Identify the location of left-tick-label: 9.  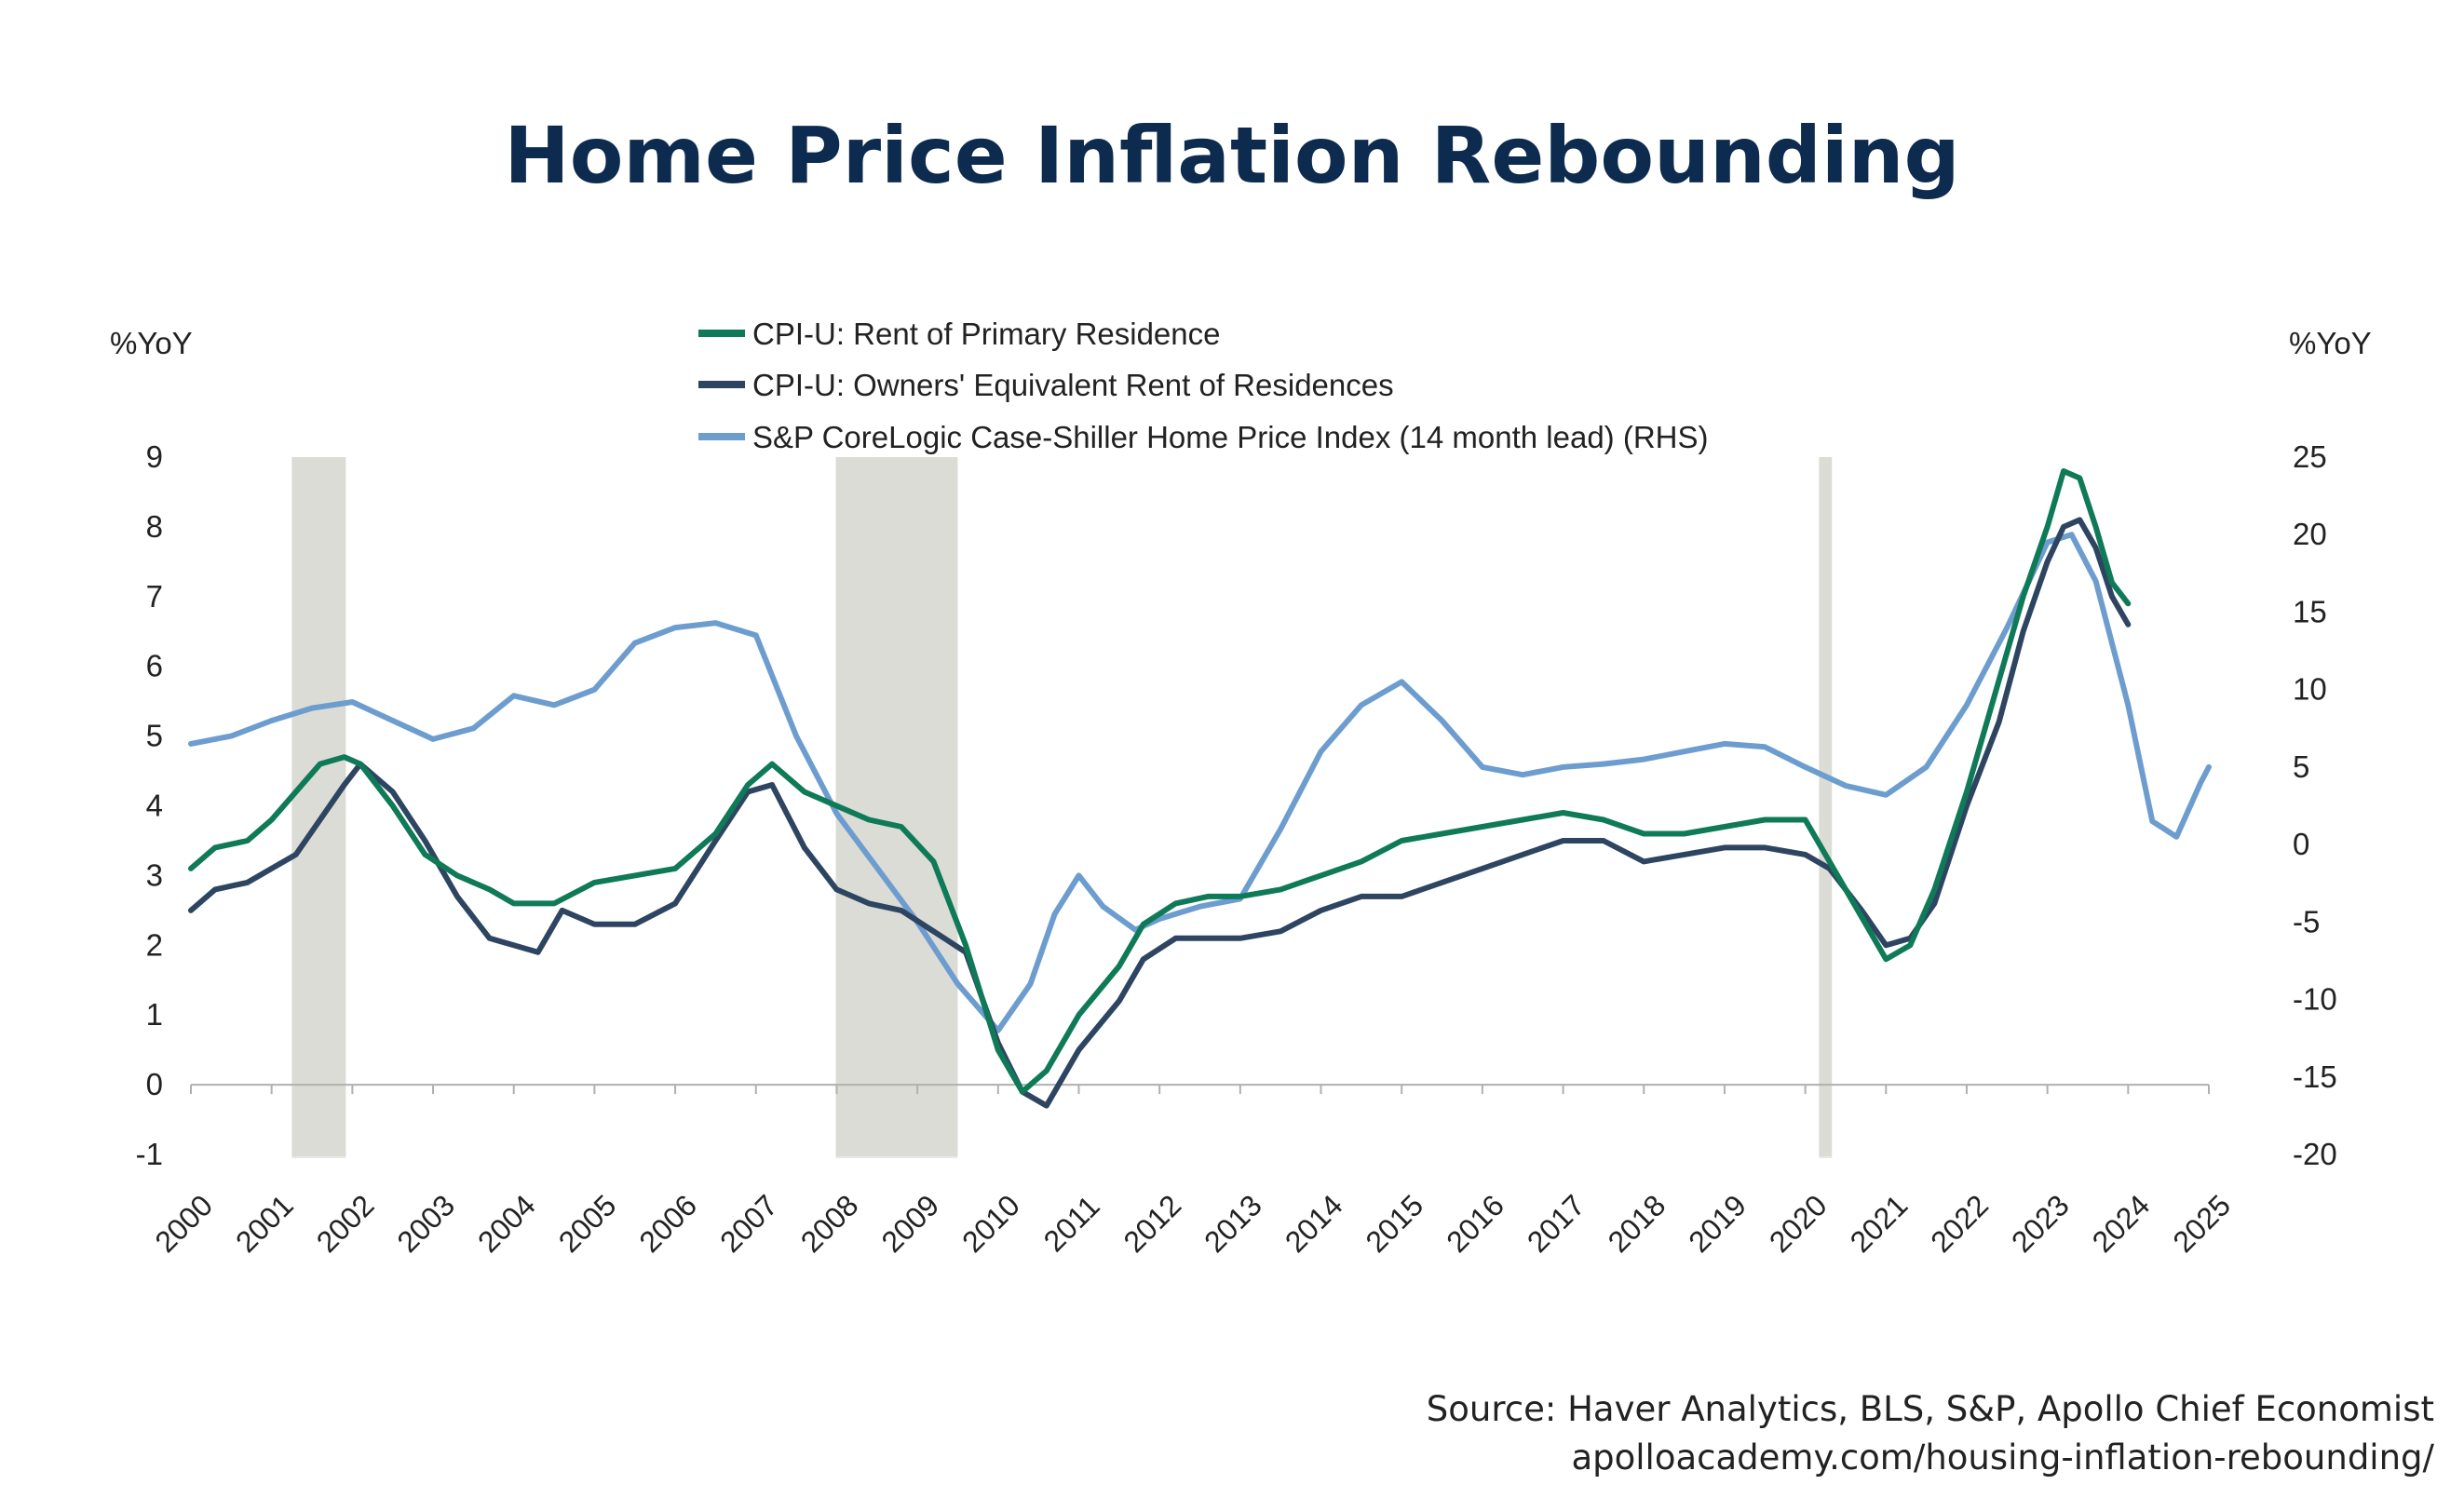
(154, 456).